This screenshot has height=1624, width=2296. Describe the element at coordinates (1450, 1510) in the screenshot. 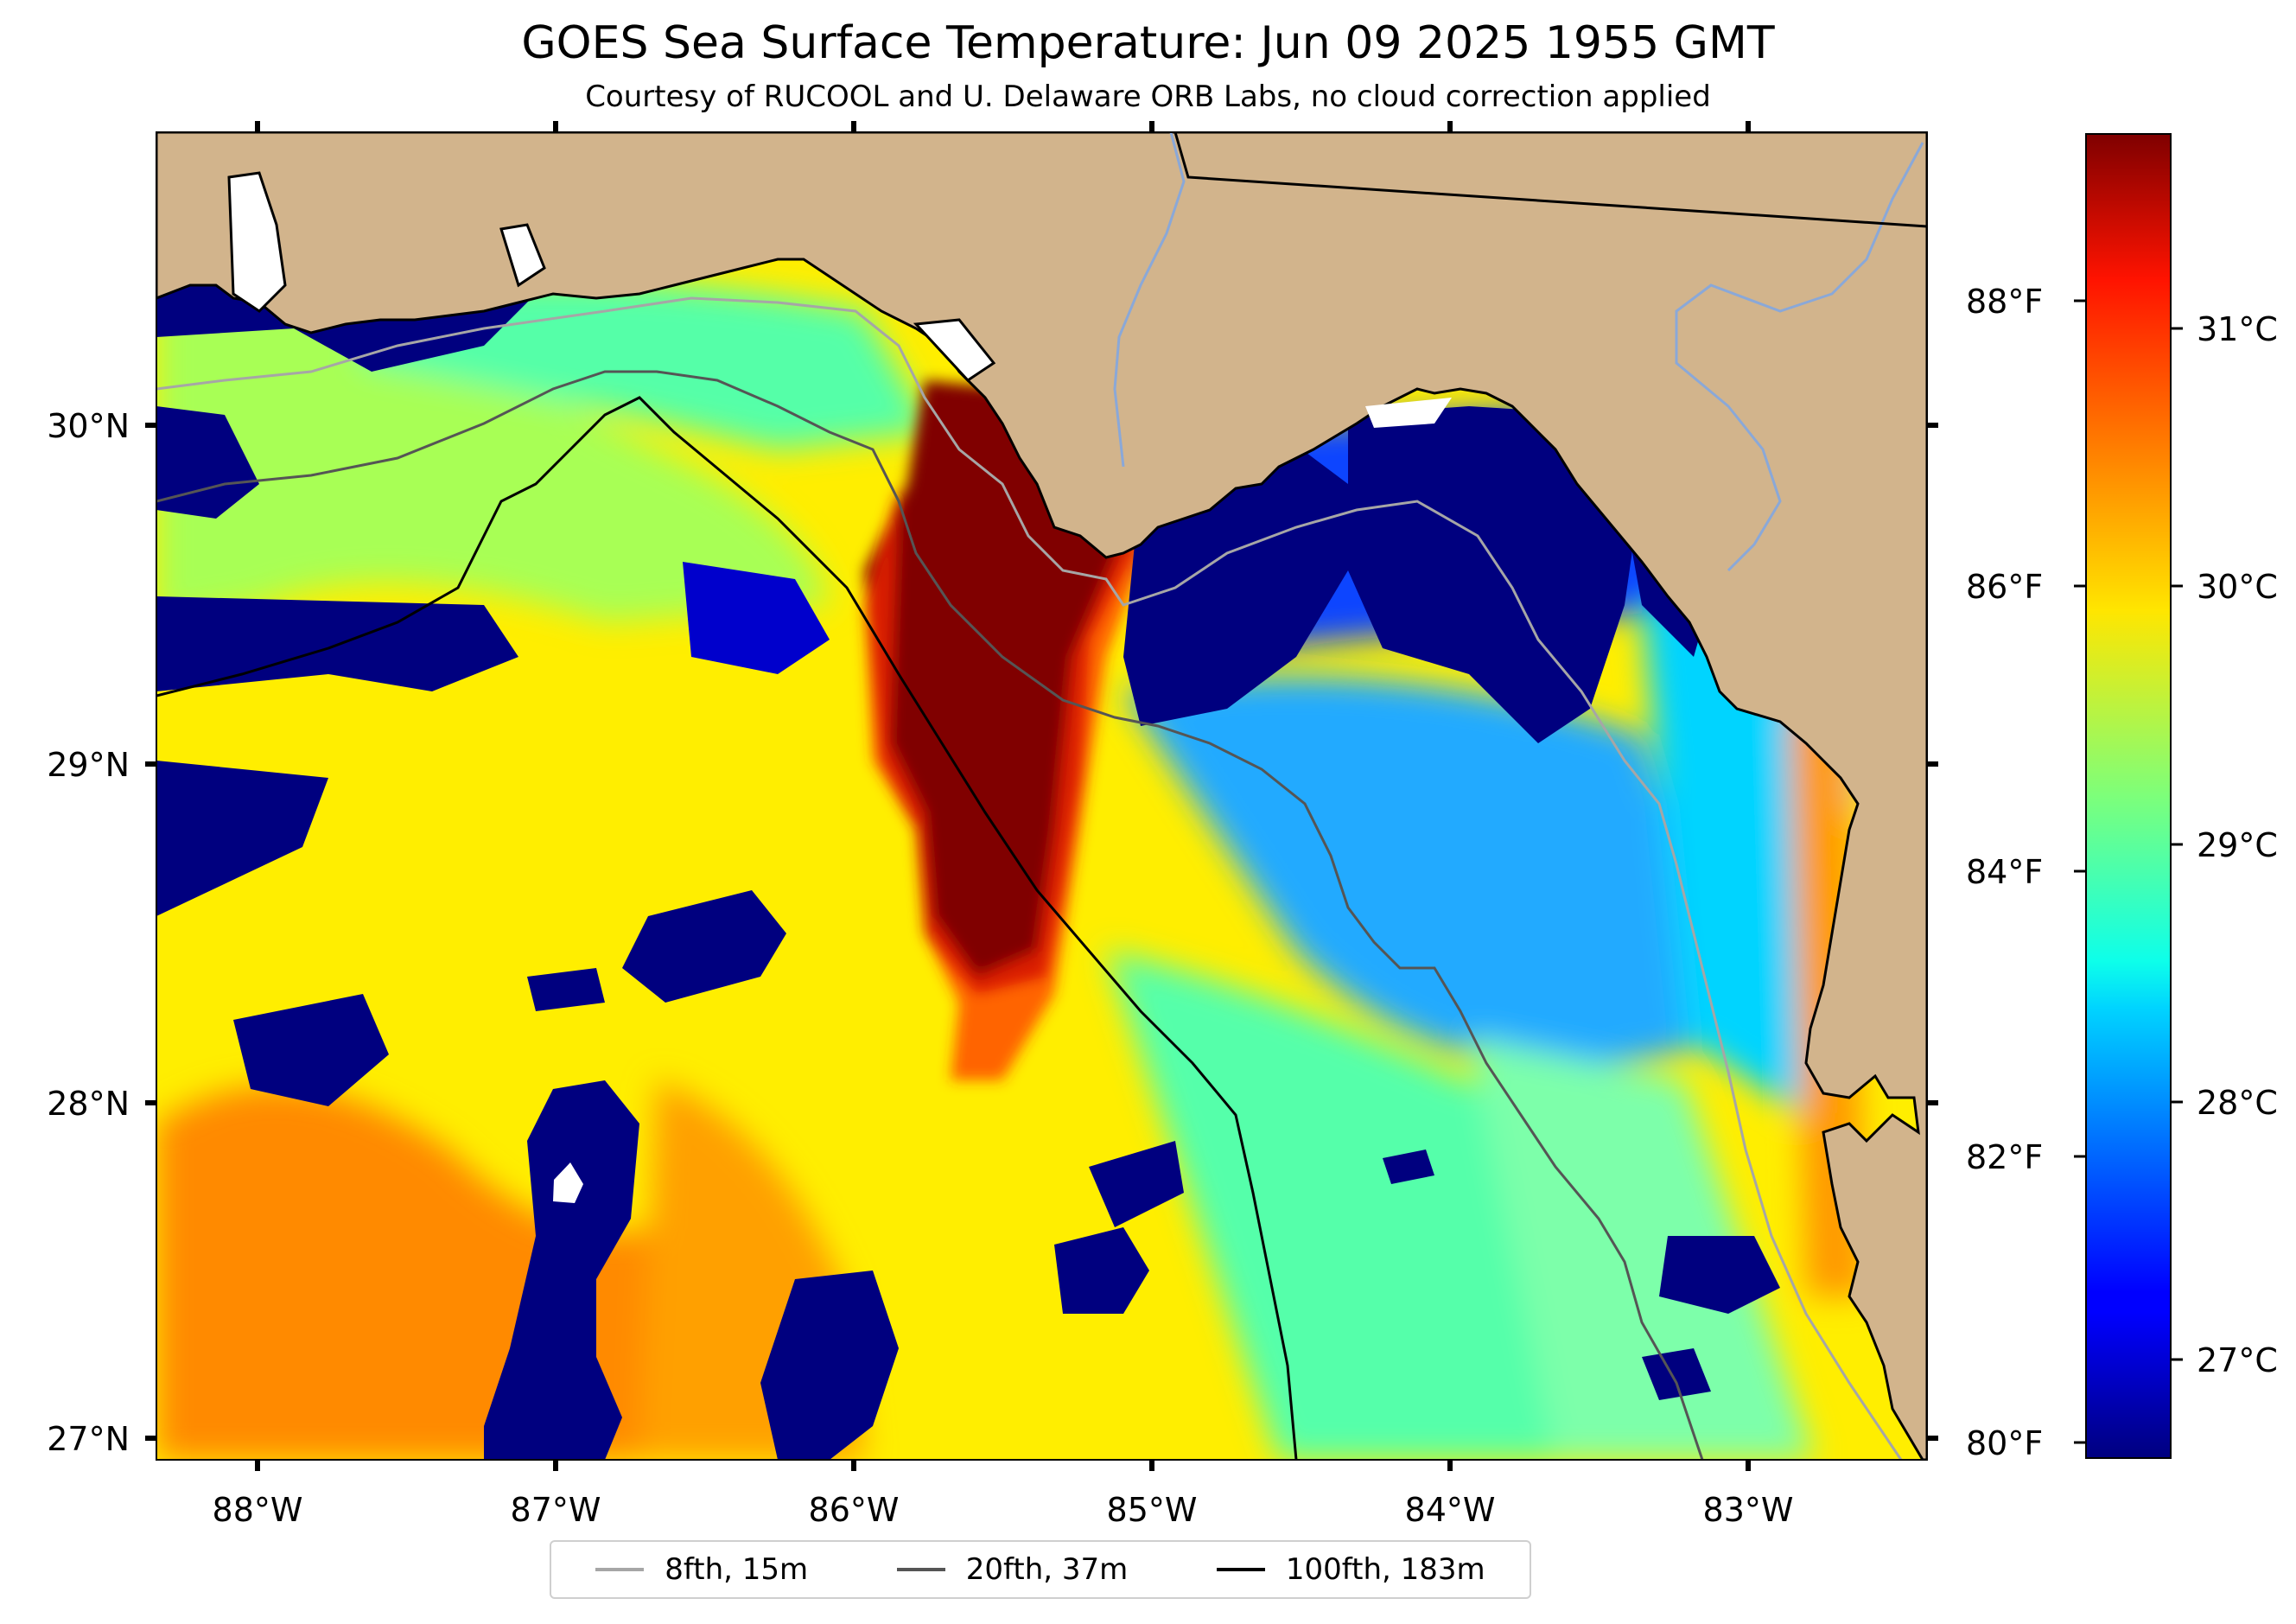

I see `lon-label-84w: 84°W` at that location.